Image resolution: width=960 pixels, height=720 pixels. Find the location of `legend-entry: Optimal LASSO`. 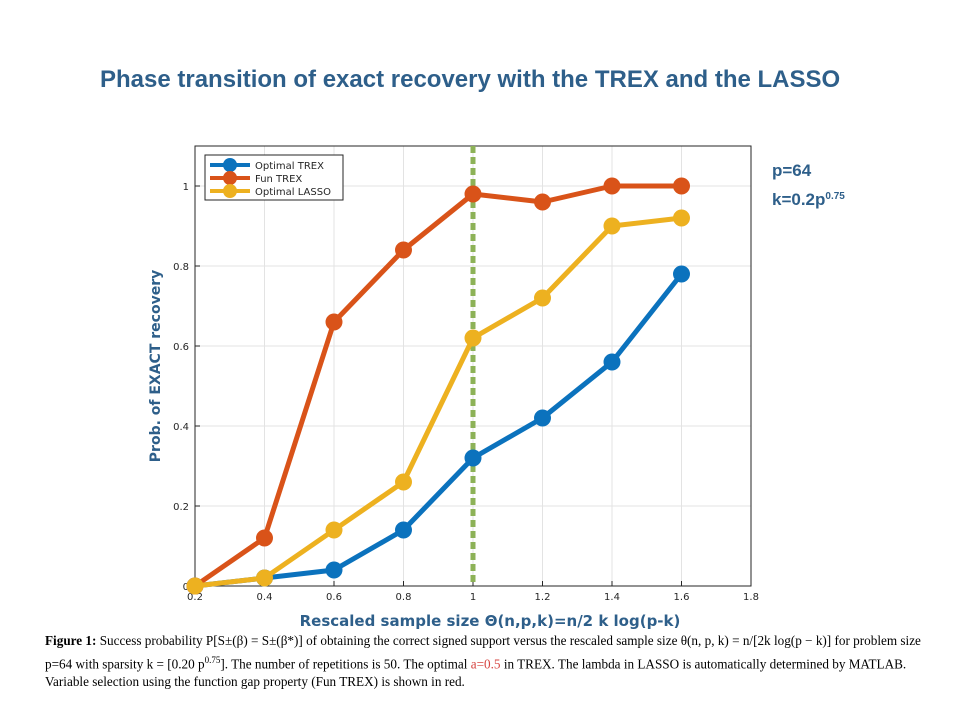

legend-entry: Optimal LASSO is located at coordinates (293, 192).